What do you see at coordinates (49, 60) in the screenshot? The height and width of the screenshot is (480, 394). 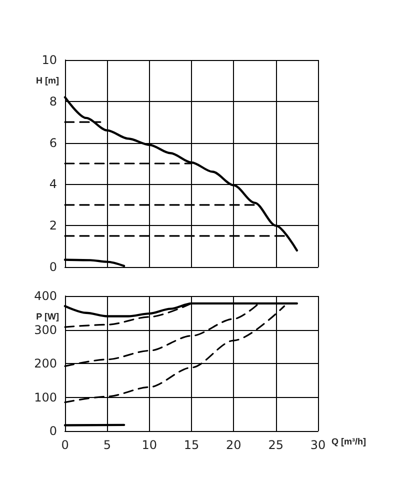 I see `y-tick-label: 10` at bounding box center [49, 60].